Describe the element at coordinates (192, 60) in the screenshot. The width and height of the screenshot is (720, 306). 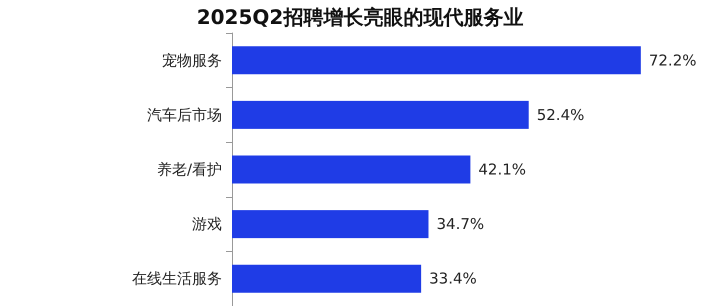
I see `y-tick-label: 宠物服务` at that location.